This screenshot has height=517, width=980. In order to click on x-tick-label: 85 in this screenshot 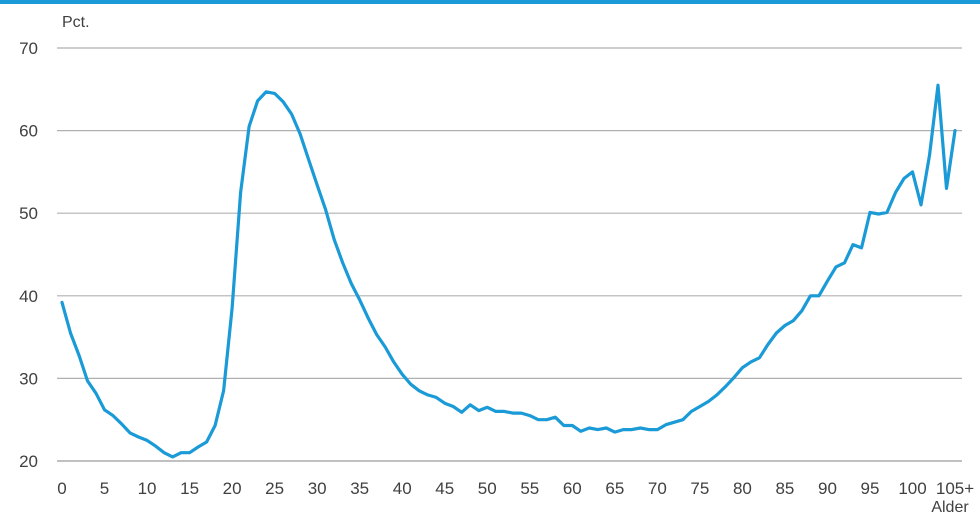, I will do `click(784, 488)`.